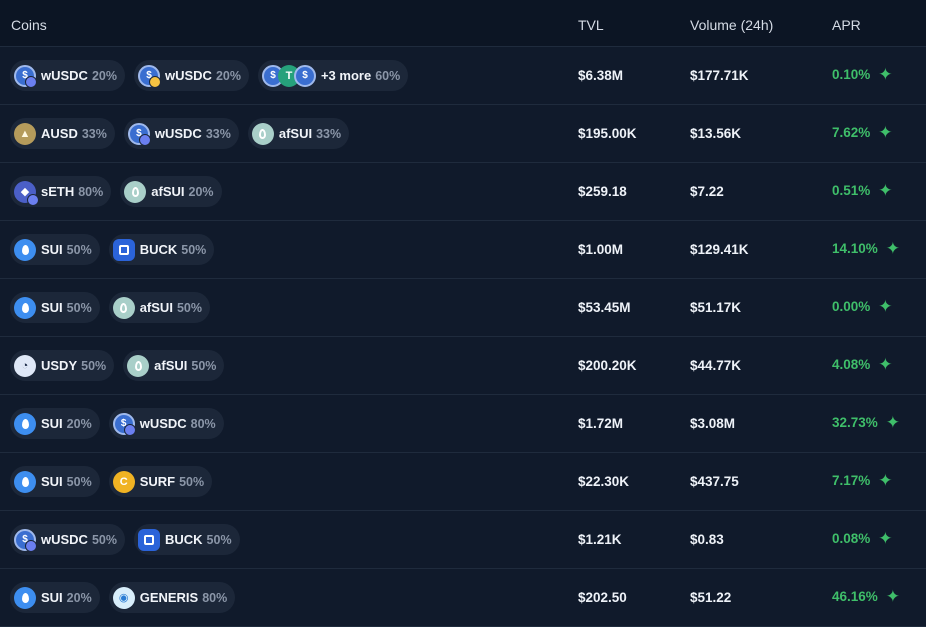 This screenshot has width=926, height=627. Describe the element at coordinates (79, 423) in the screenshot. I see `coin-weight: 20%` at that location.